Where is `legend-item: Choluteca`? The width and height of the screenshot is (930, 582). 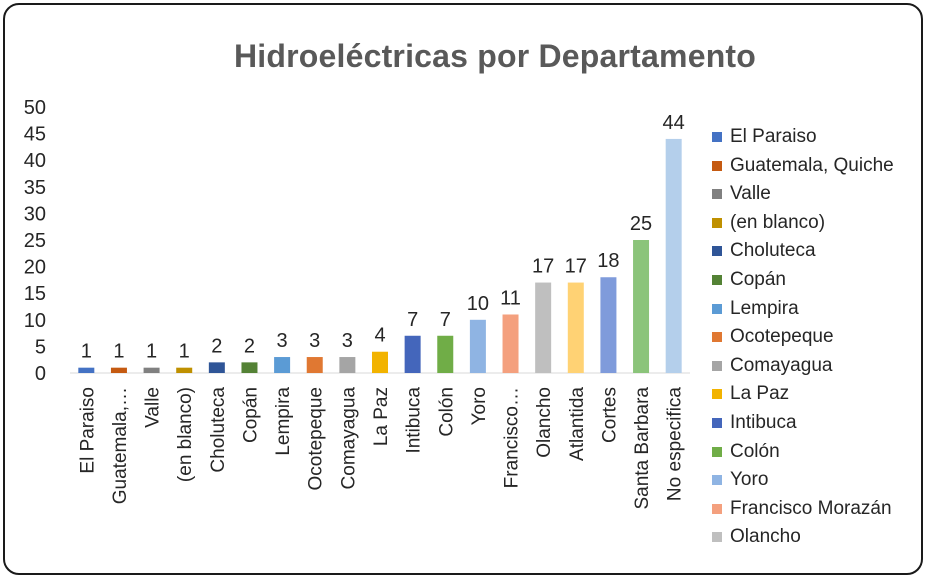
legend-item: Choluteca is located at coordinates (817, 252).